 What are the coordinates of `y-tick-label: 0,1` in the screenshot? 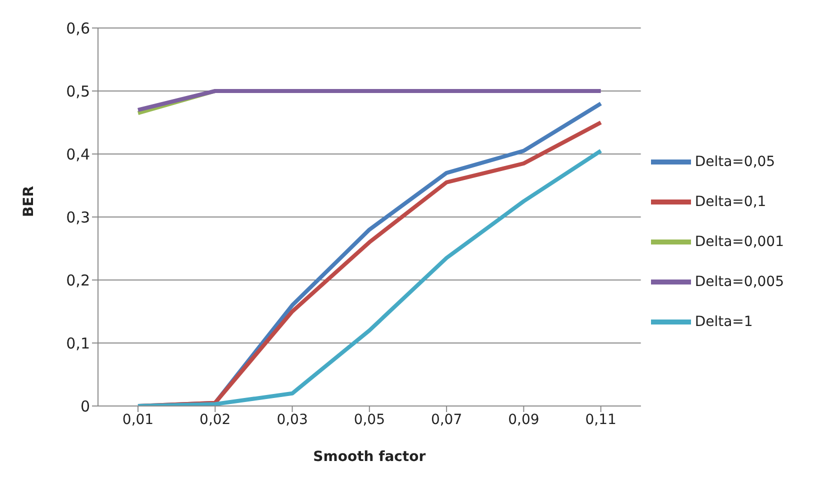 It's located at (78, 343).